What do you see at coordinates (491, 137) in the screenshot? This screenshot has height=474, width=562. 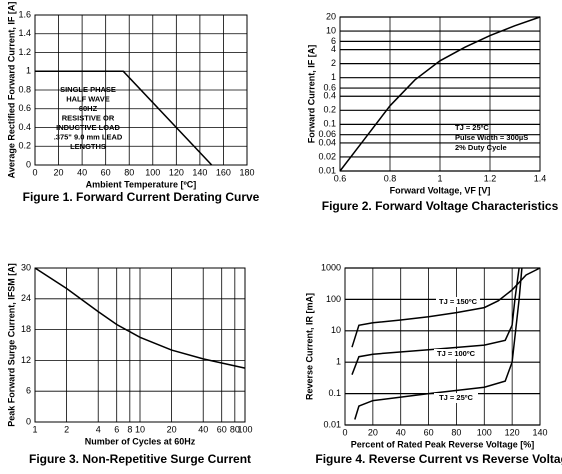 I see `annotation: Pulse Width = 300µS` at bounding box center [491, 137].